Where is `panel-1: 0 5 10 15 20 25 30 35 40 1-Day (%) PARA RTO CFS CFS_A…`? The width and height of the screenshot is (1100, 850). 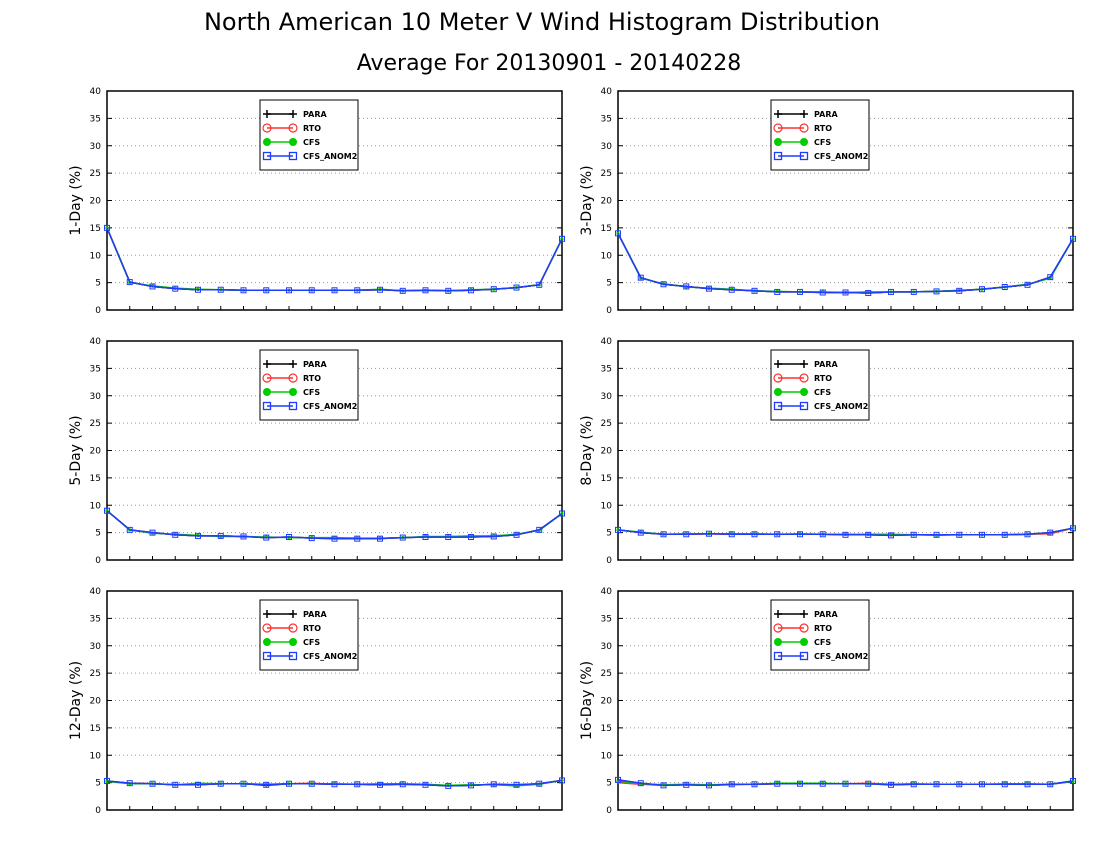
panel-1: 0 5 10 15 20 25 30 35 40 1-Day (%) PARA RTO CFS CFS_A… is located at coordinates (316, 201).